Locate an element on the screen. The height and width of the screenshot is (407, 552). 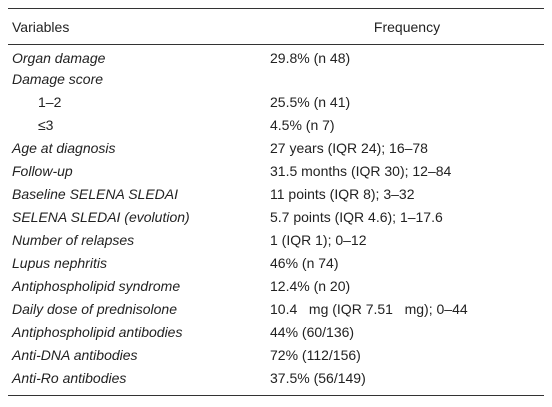
header-cell: Variables is located at coordinates (41, 26).